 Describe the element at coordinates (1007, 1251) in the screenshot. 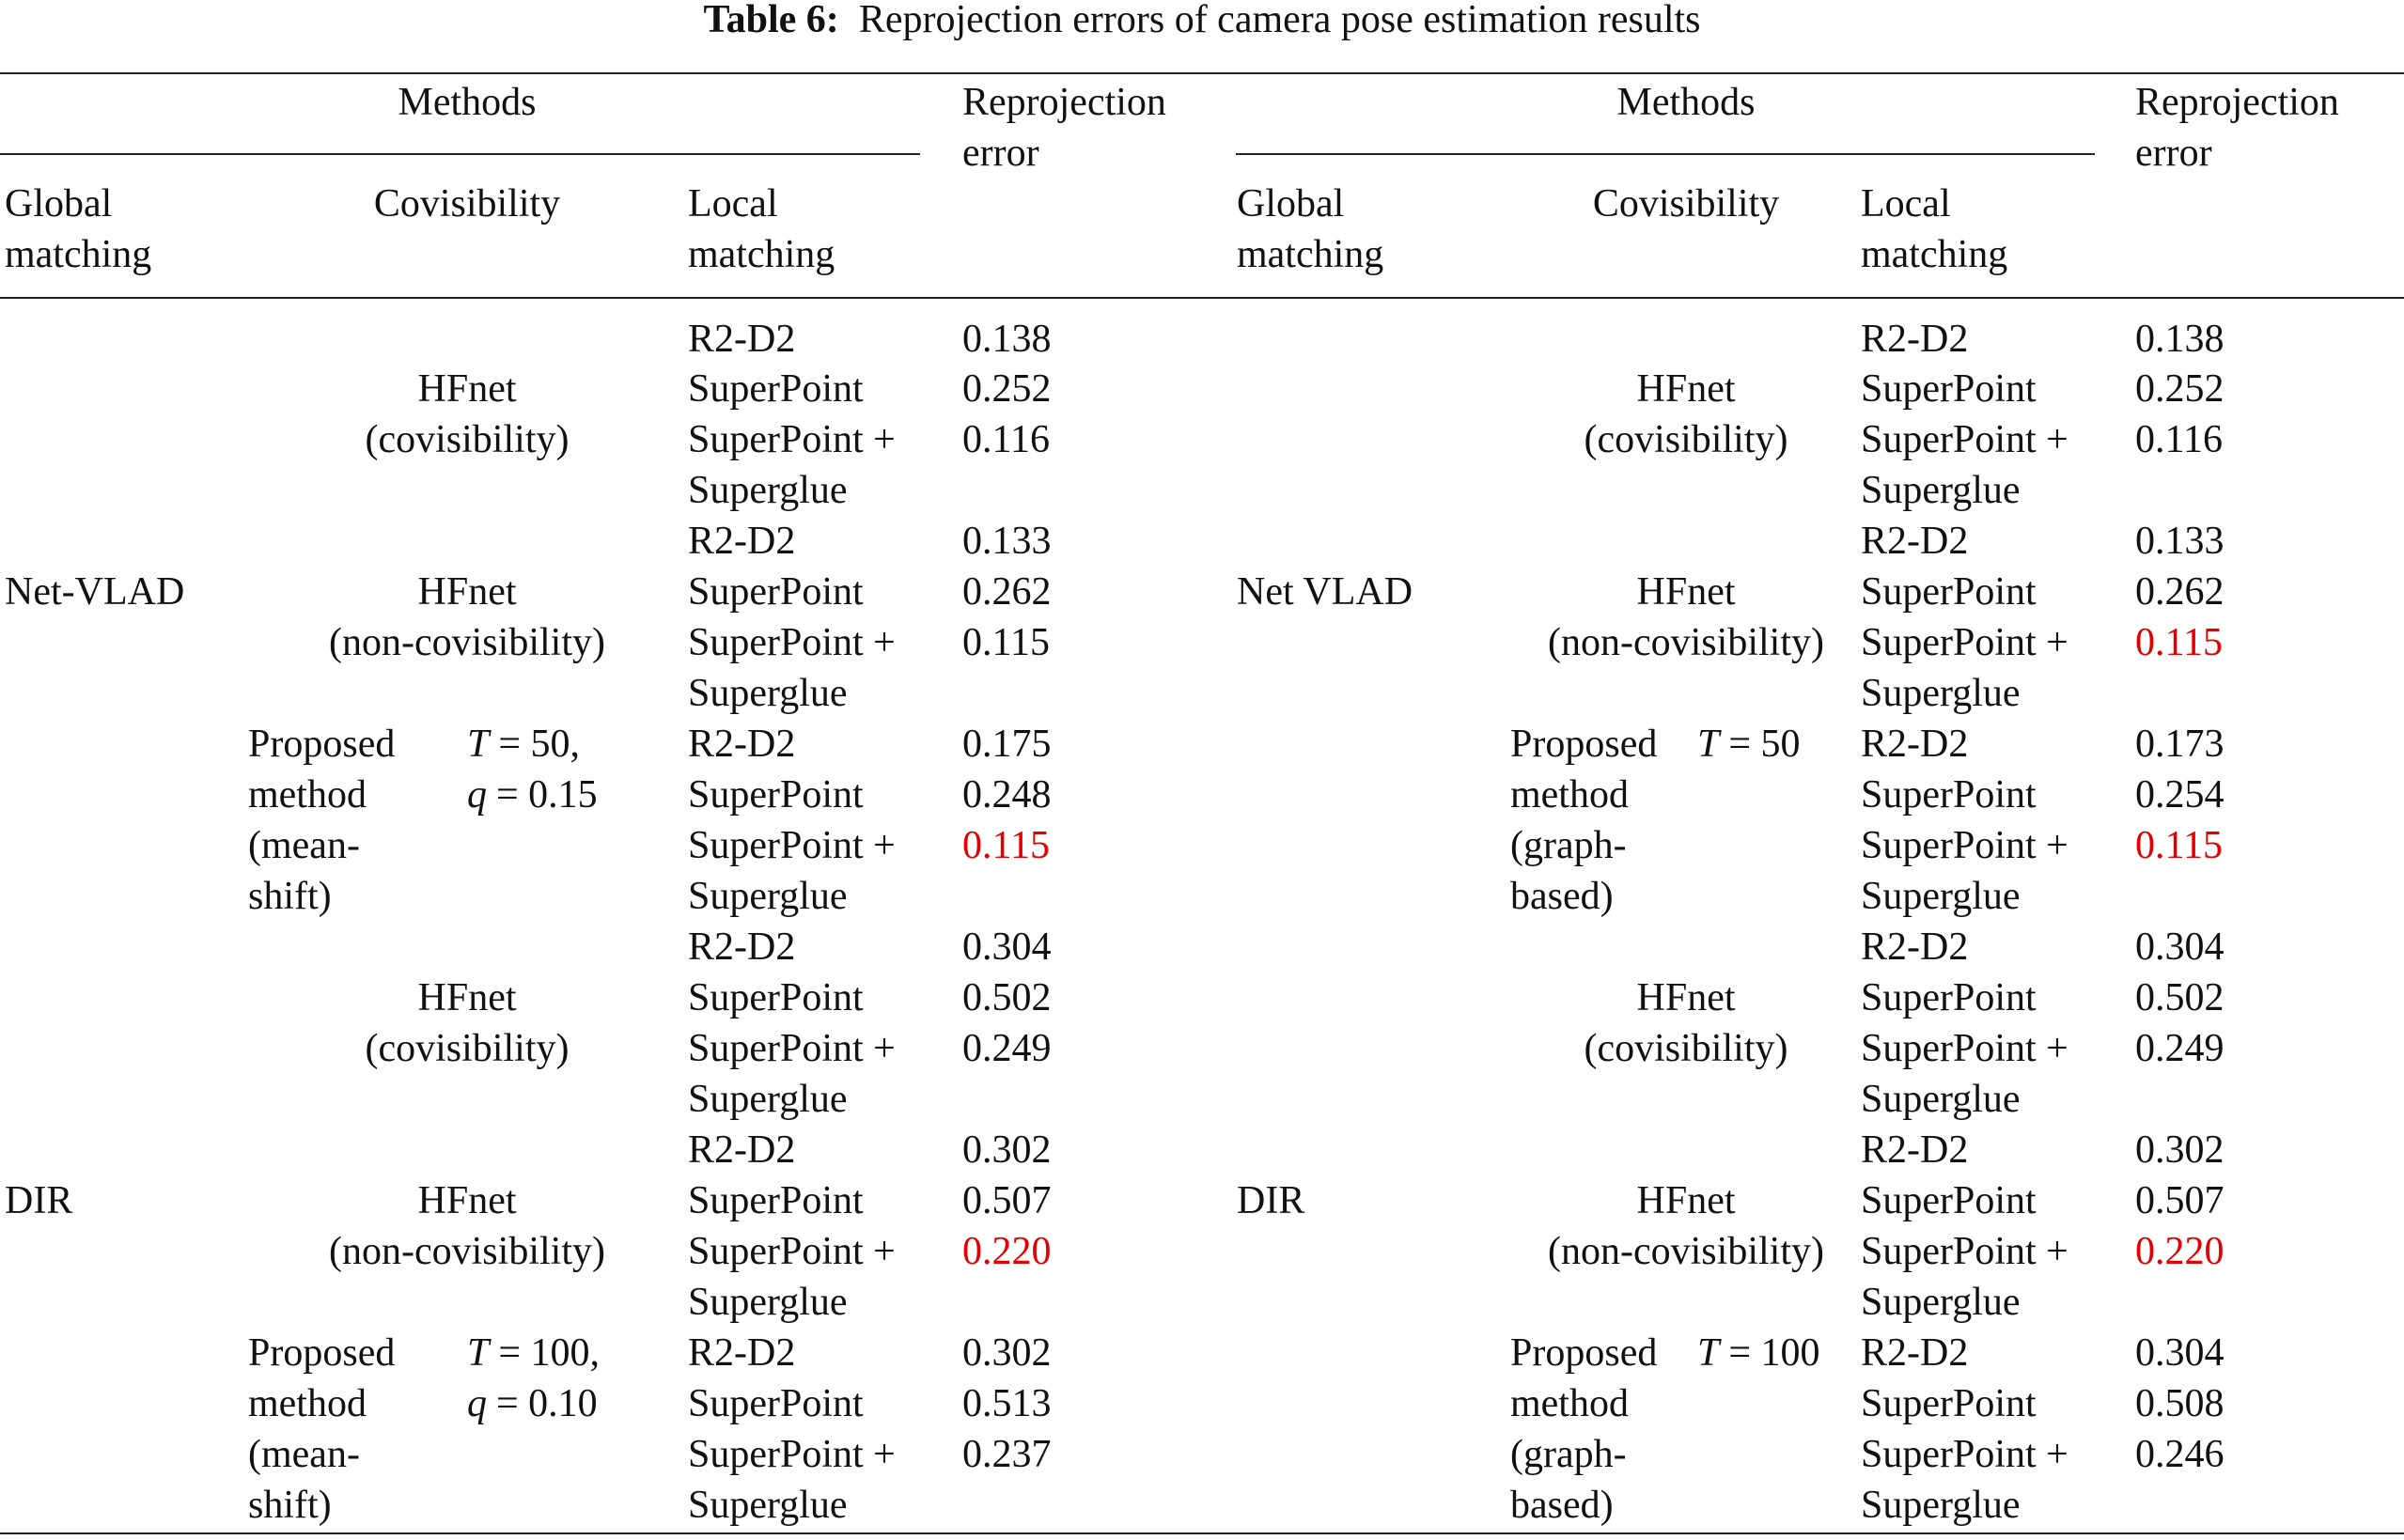

I see `reprojection-error: 0.220` at that location.